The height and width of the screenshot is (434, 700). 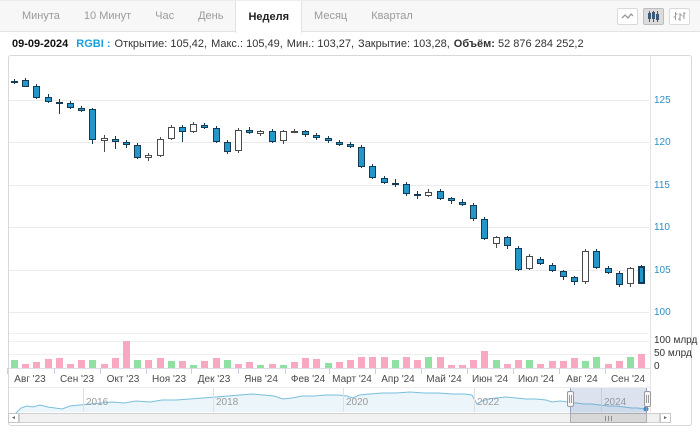 What do you see at coordinates (536, 379) in the screenshot?
I see `x-axis-label: Июл '24` at bounding box center [536, 379].